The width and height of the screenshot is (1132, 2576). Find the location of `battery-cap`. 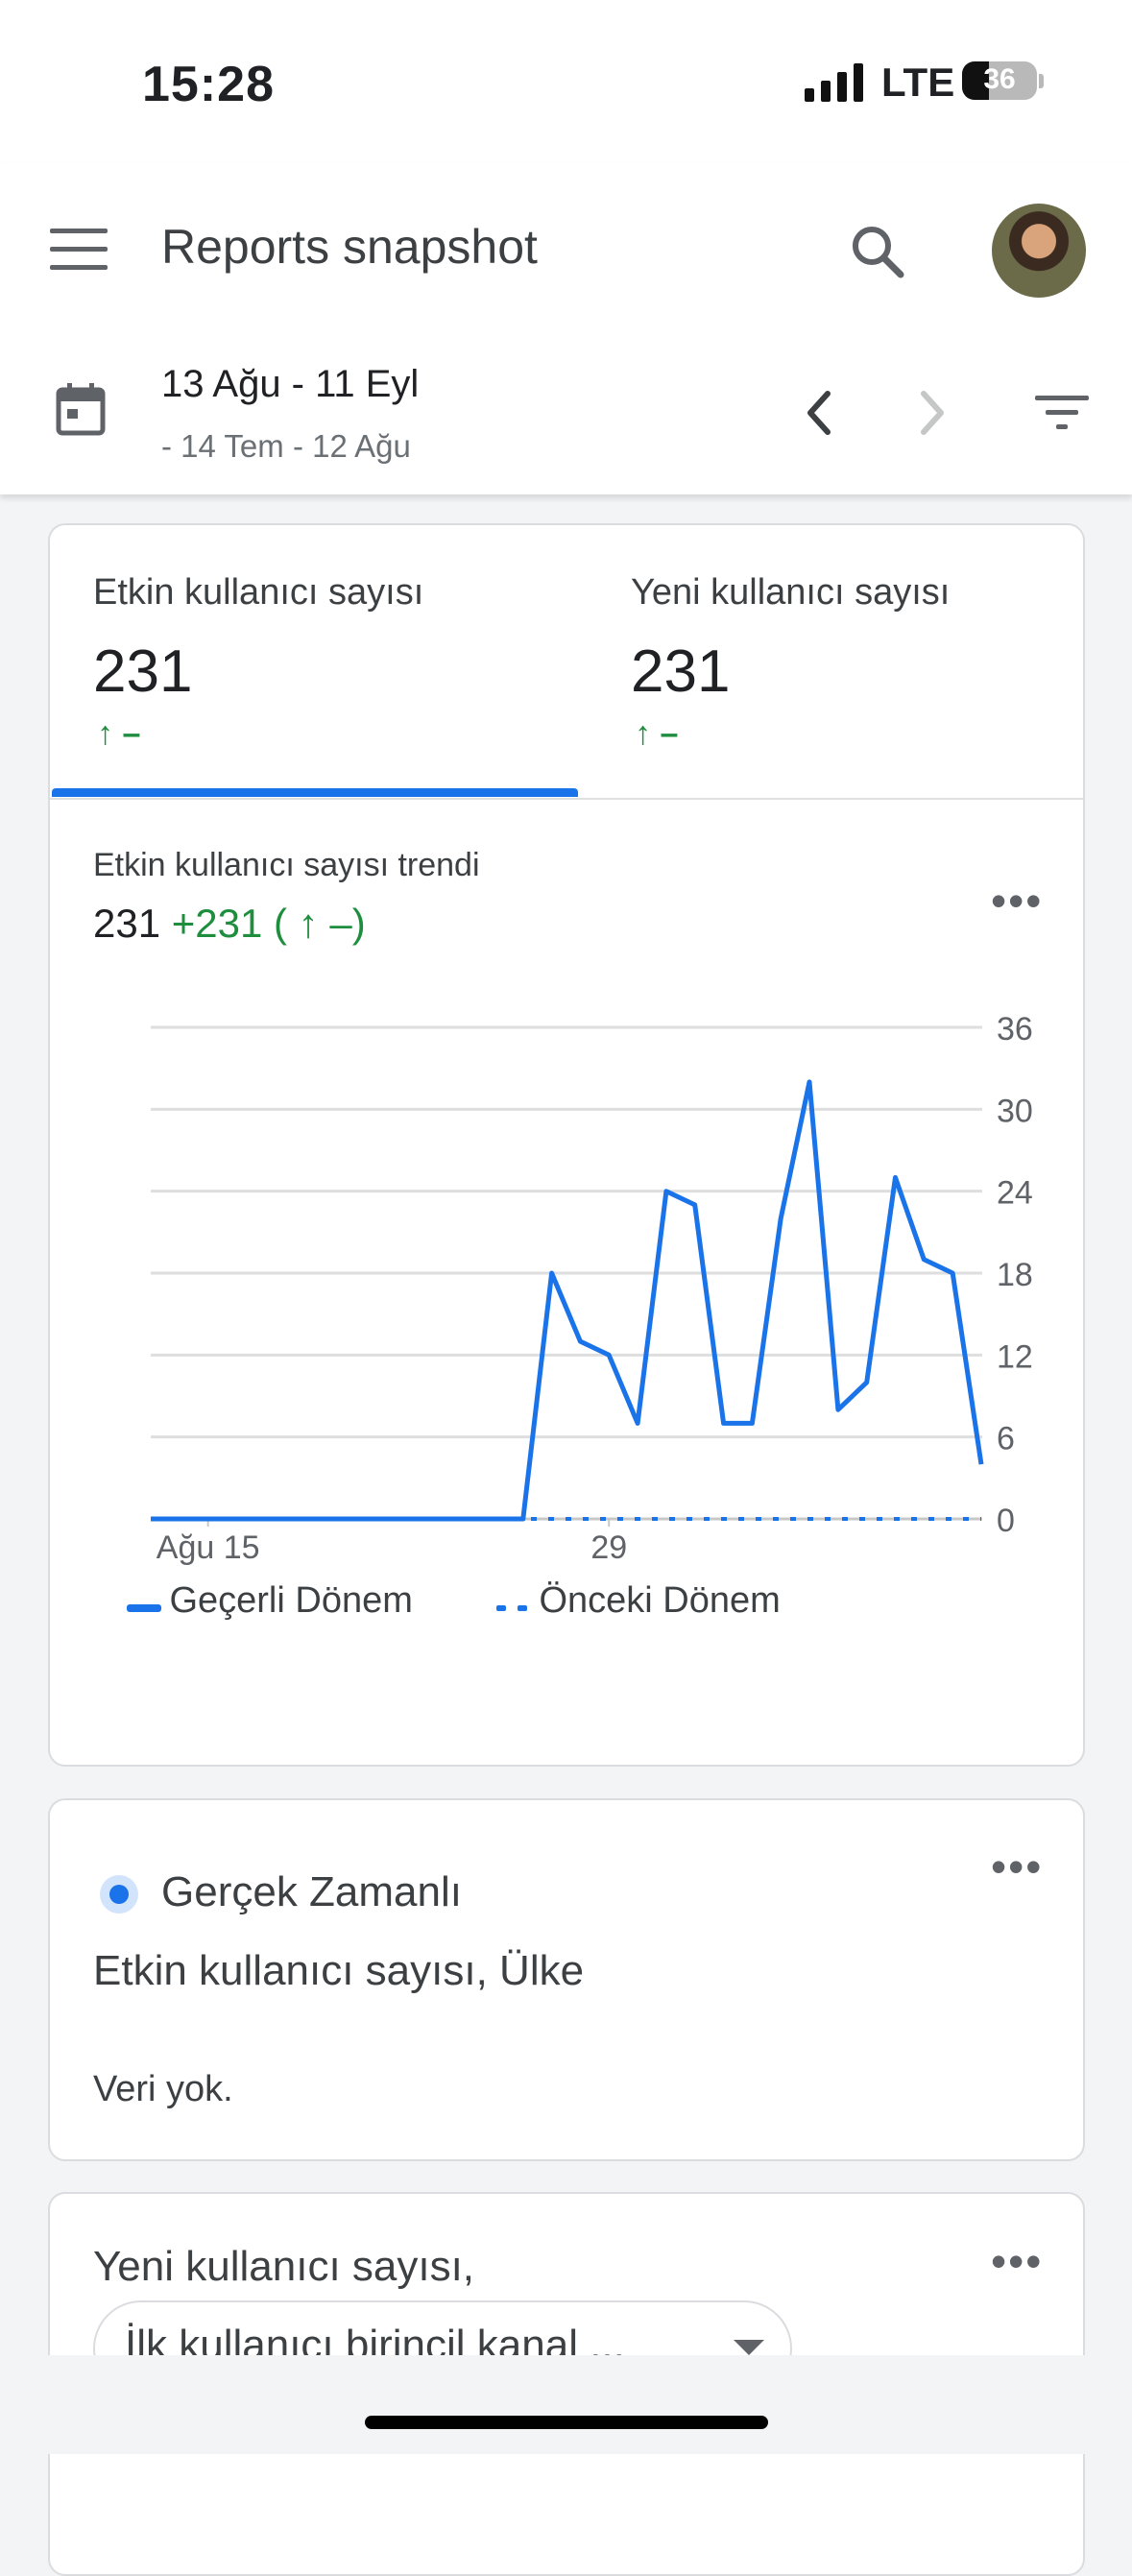

battery-cap is located at coordinates (1041, 81).